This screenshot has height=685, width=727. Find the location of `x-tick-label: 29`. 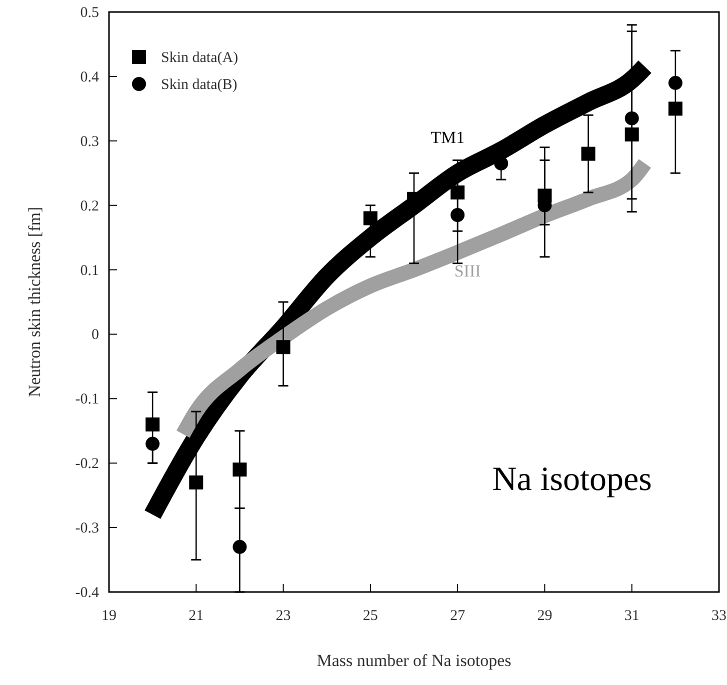

x-tick-label: 29 is located at coordinates (544, 616).